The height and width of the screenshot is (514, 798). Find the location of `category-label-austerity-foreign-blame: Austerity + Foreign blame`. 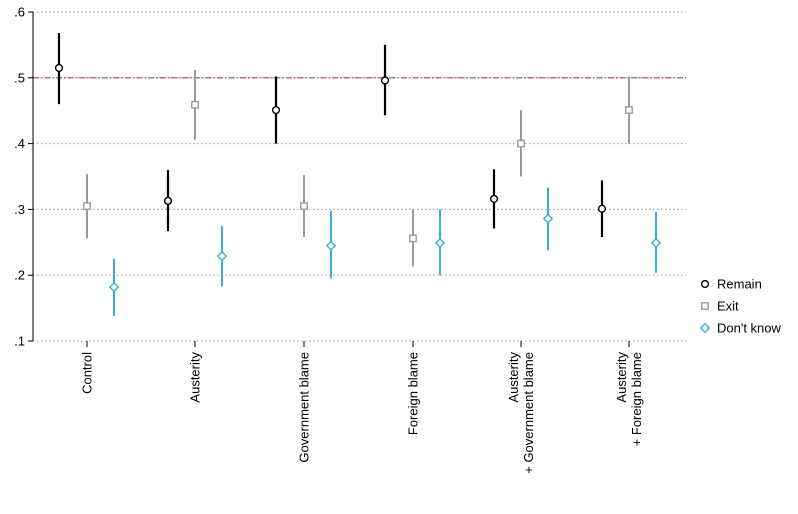

category-label-austerity-foreign-blame: Austerity + Foreign blame is located at coordinates (629, 399).